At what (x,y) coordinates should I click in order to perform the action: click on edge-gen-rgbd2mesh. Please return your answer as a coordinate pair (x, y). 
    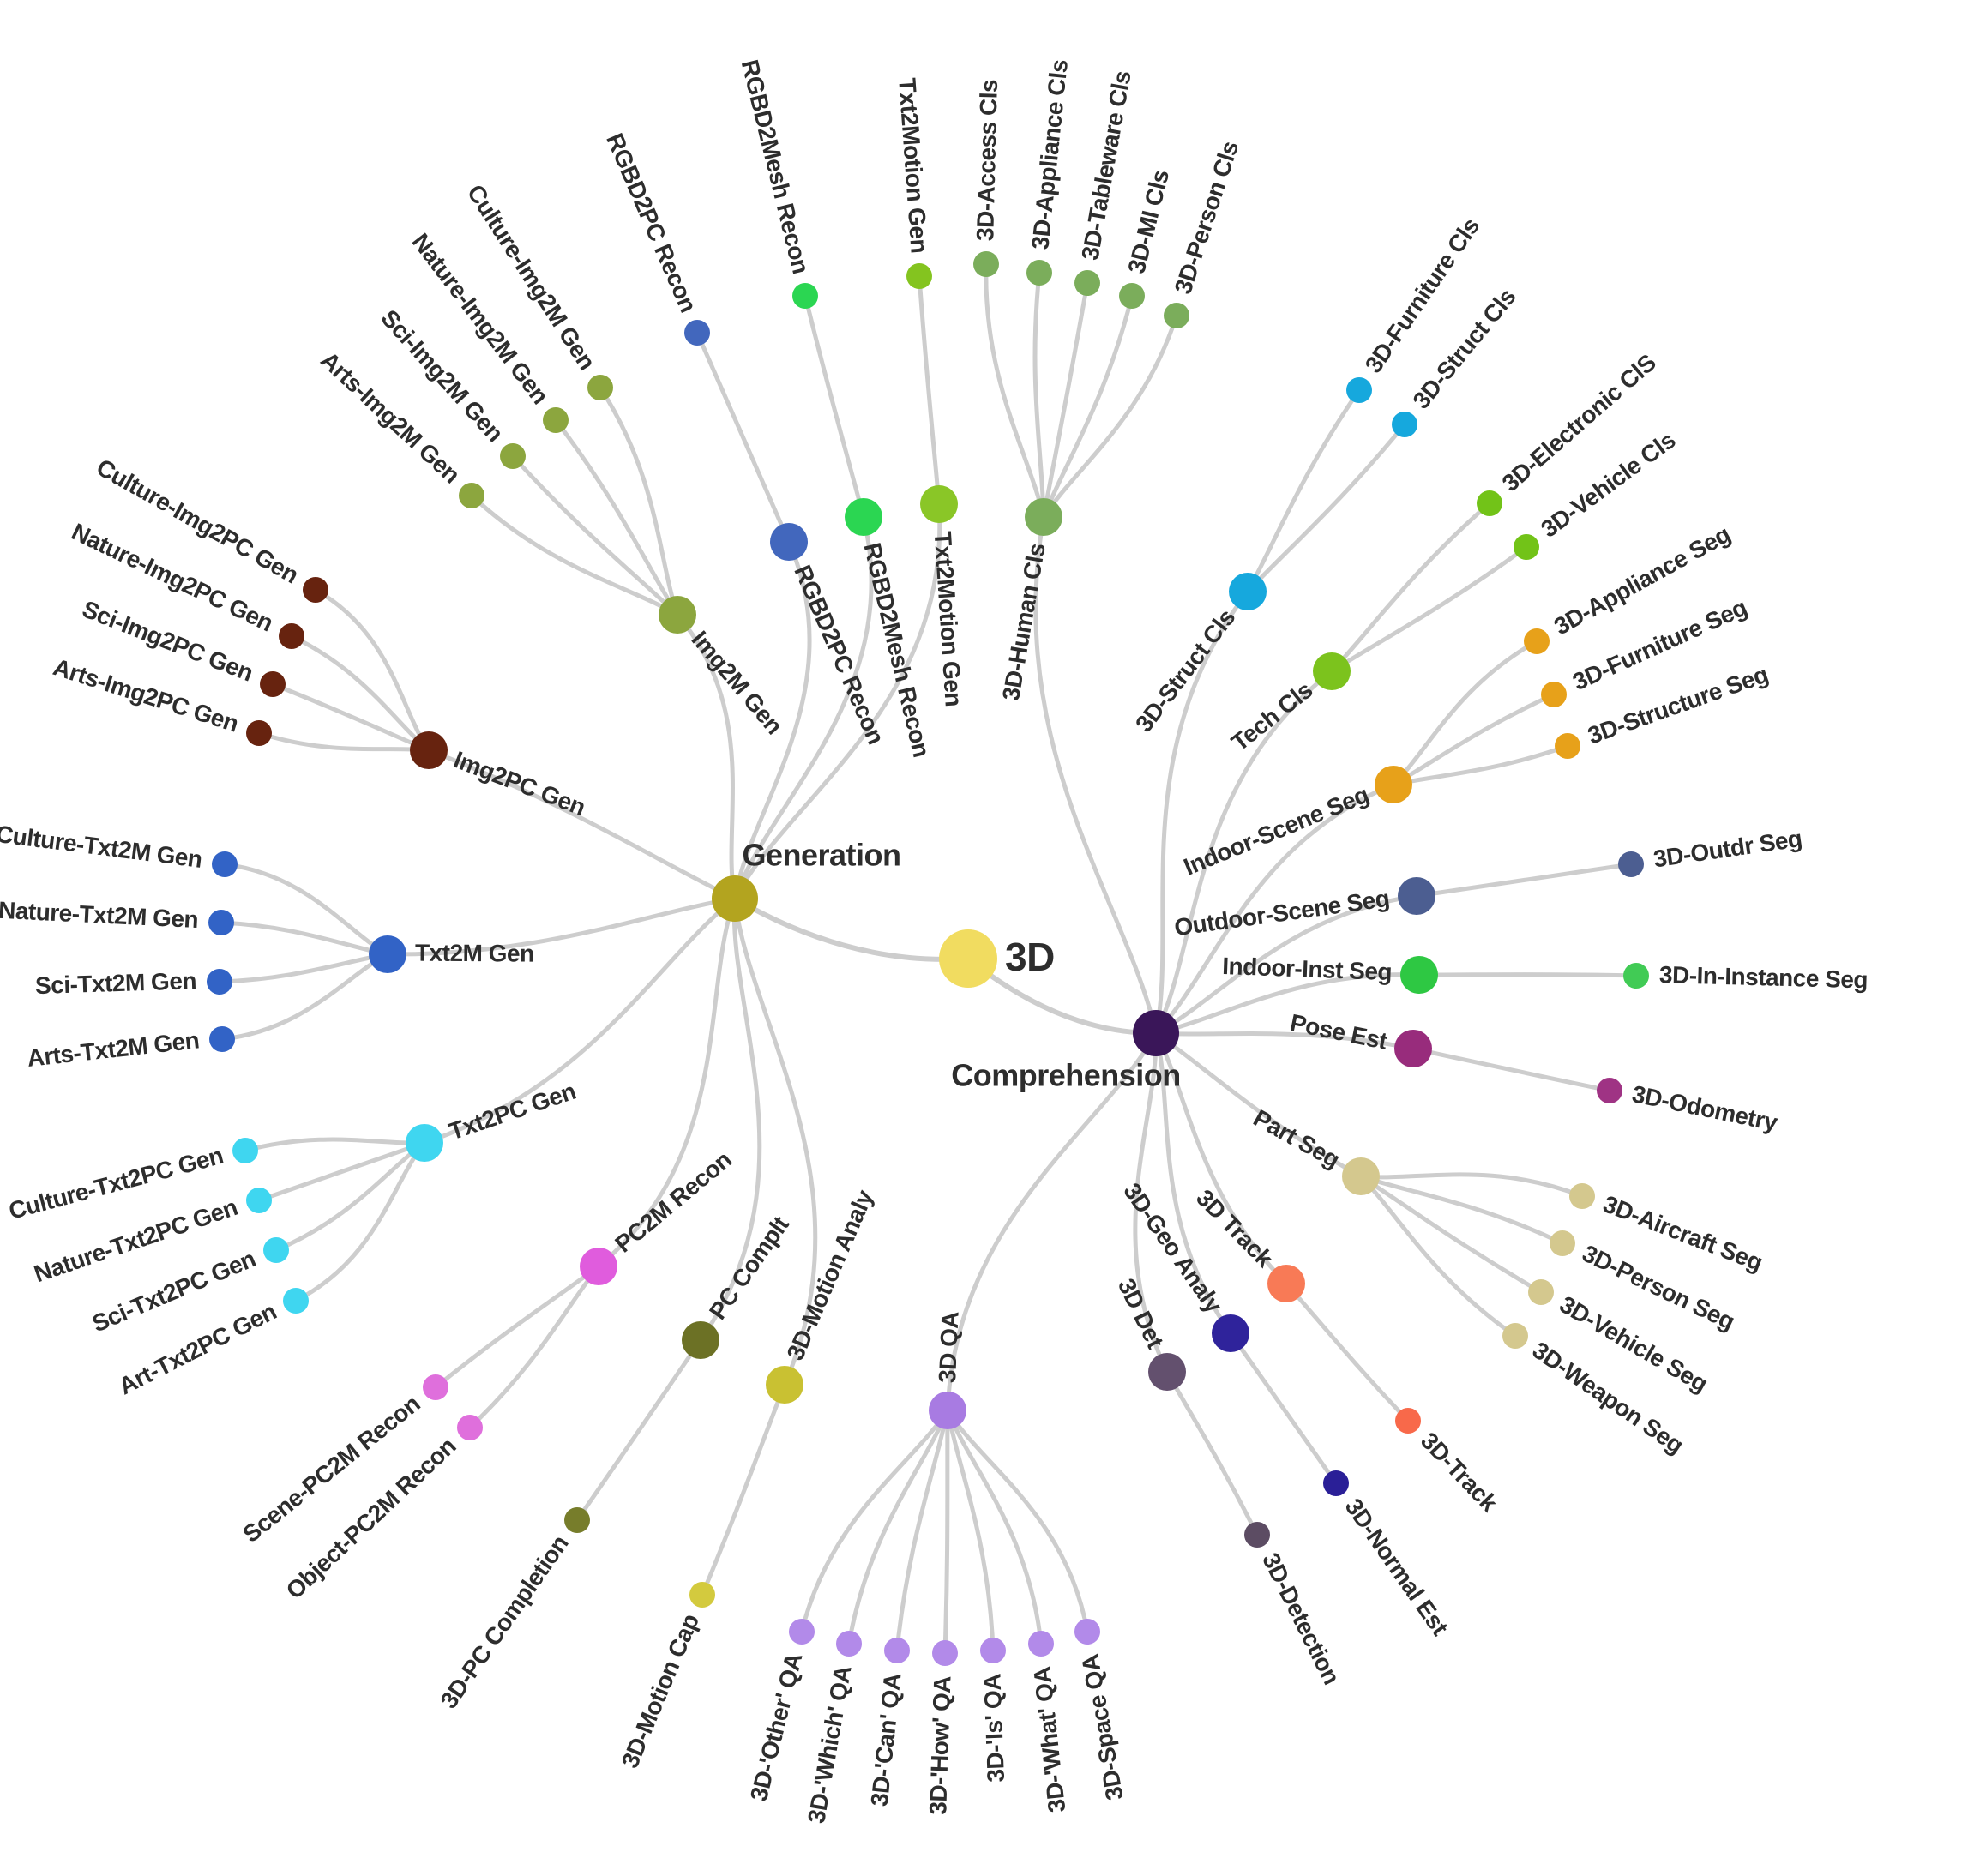
    Looking at the image, I should click on (803, 707).